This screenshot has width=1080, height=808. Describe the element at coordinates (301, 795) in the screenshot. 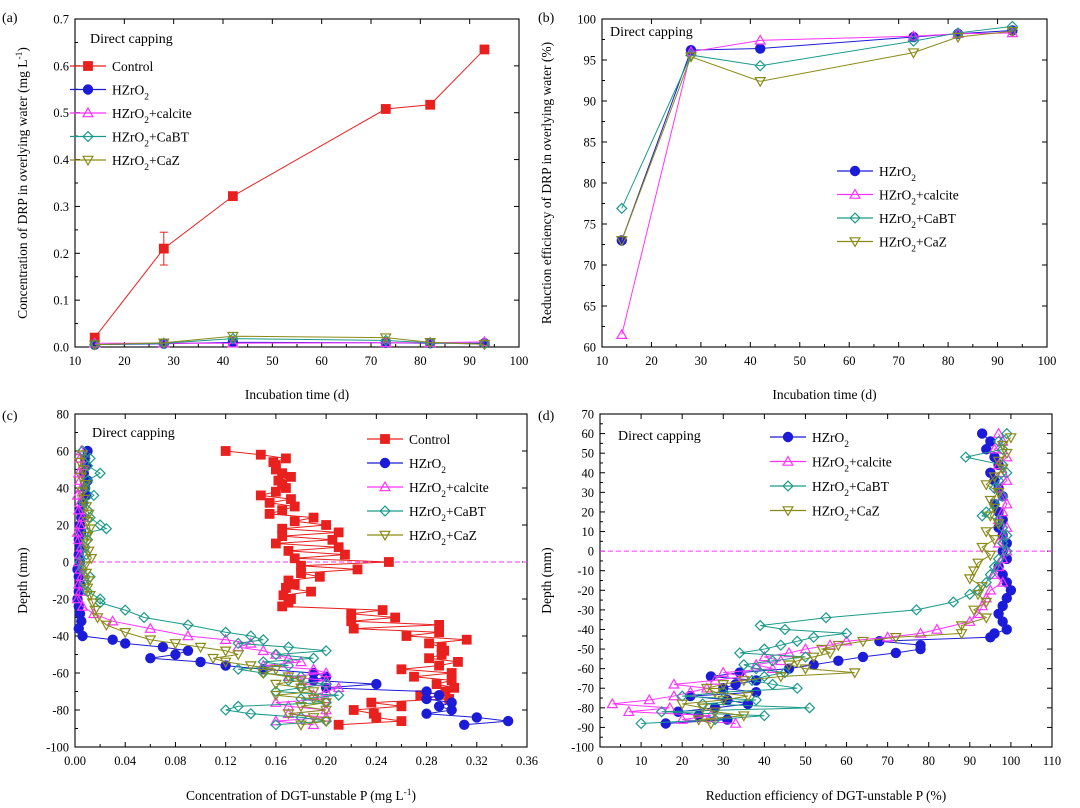

I see `x-axis-label: Concentration of DGT-unstable P (mg L-1)` at that location.